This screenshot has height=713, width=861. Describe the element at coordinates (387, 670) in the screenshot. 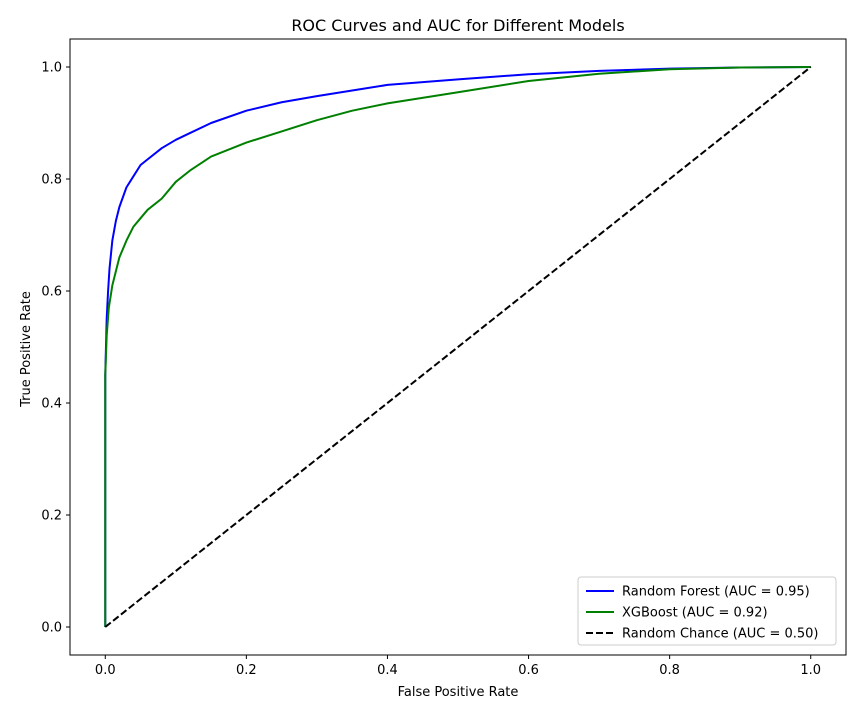

I see `x-tick-label: 0.4` at that location.